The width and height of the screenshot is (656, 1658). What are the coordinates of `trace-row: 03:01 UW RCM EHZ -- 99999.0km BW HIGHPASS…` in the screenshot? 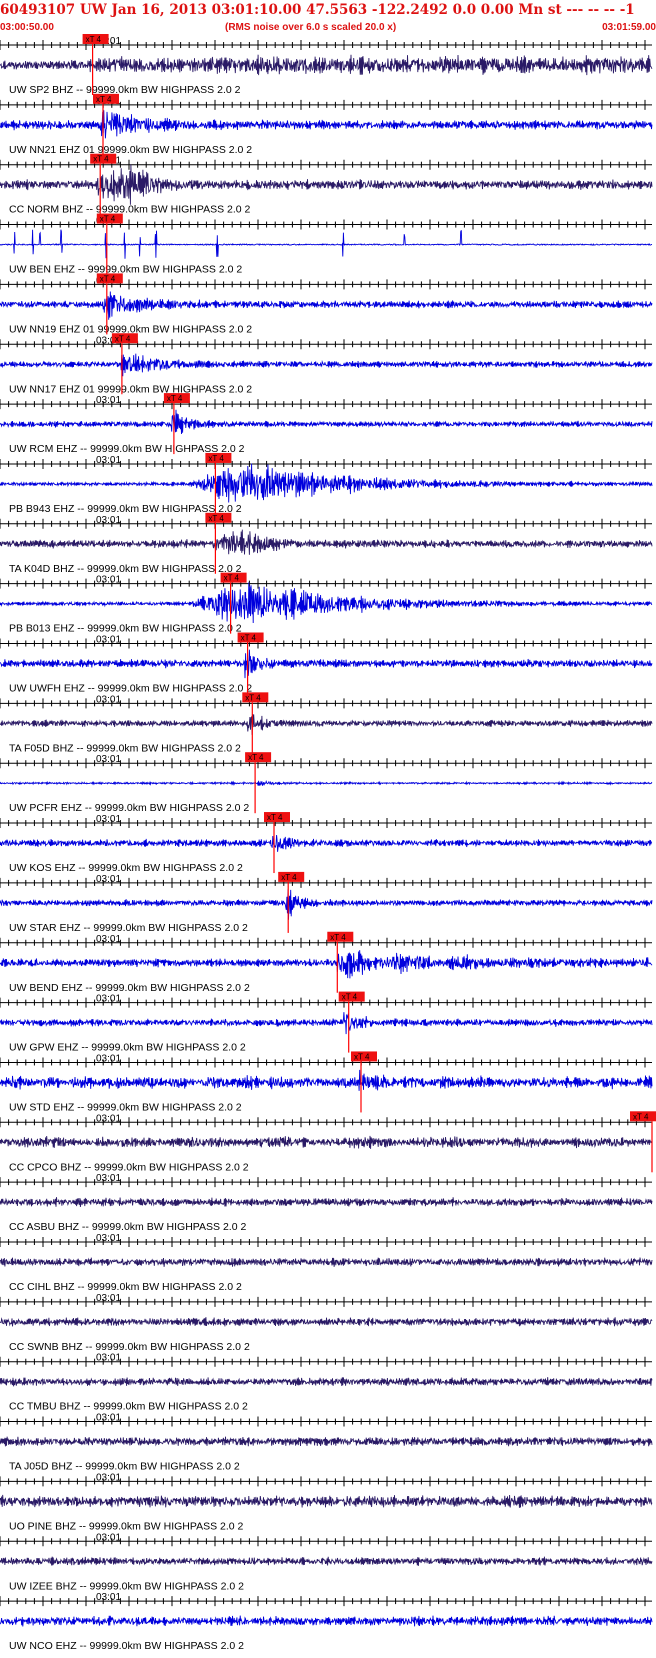 It's located at (326, 424).